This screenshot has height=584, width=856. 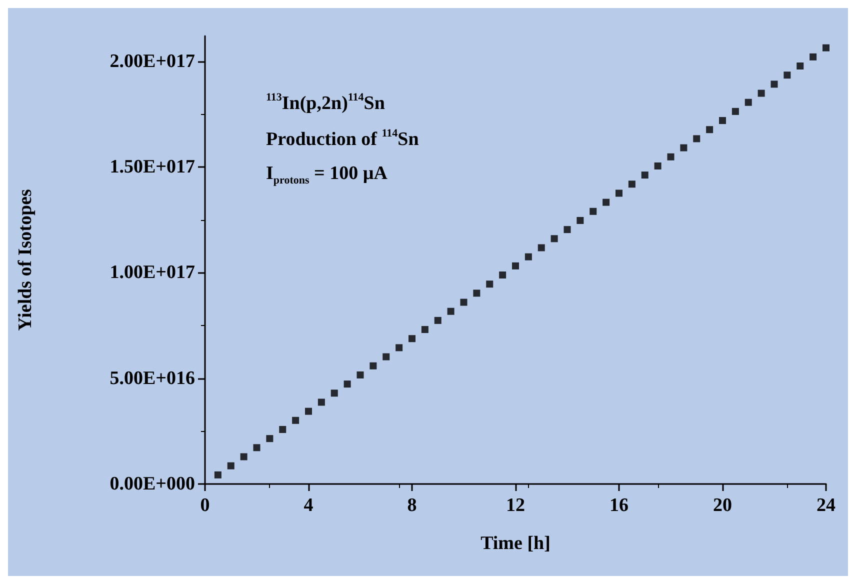 What do you see at coordinates (152, 484) in the screenshot?
I see `y-tick-label: 0.00E+000` at bounding box center [152, 484].